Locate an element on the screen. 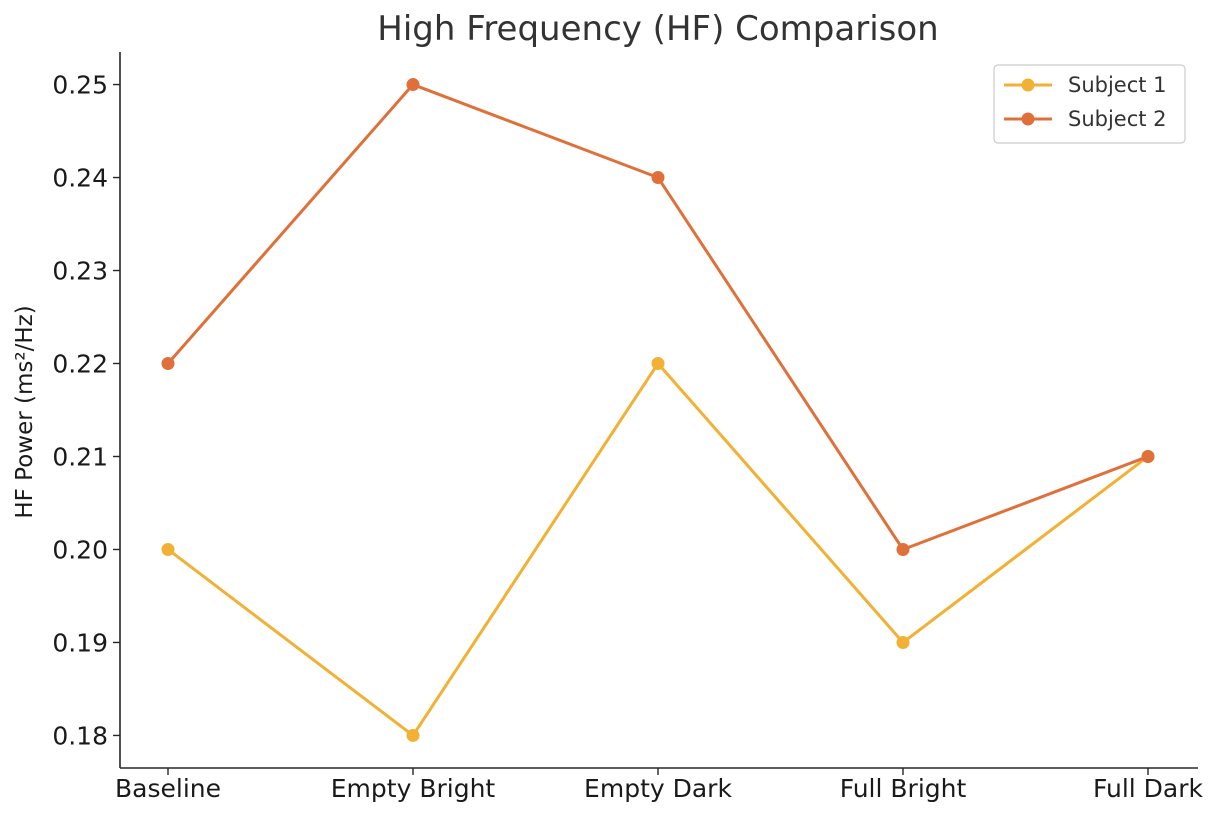 This screenshot has width=1224, height=816. x-tick-label: Full Bright is located at coordinates (903, 788).